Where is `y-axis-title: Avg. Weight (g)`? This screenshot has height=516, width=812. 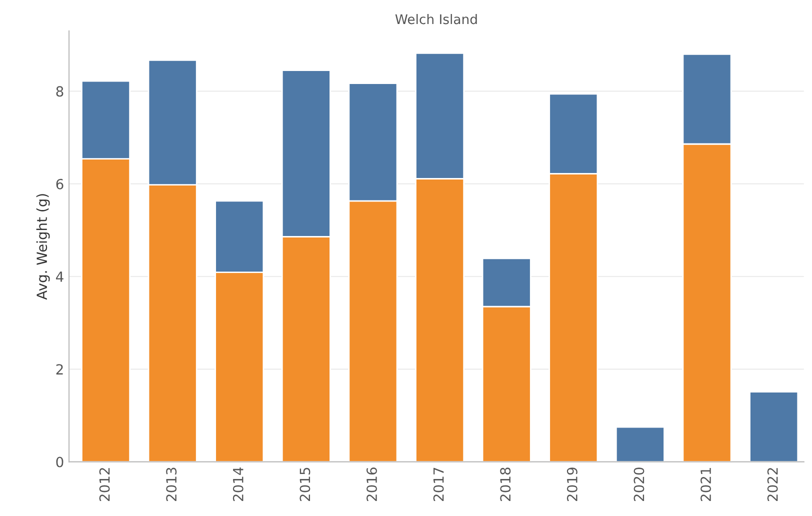
y-axis-title: Avg. Weight (g) is located at coordinates (43, 247).